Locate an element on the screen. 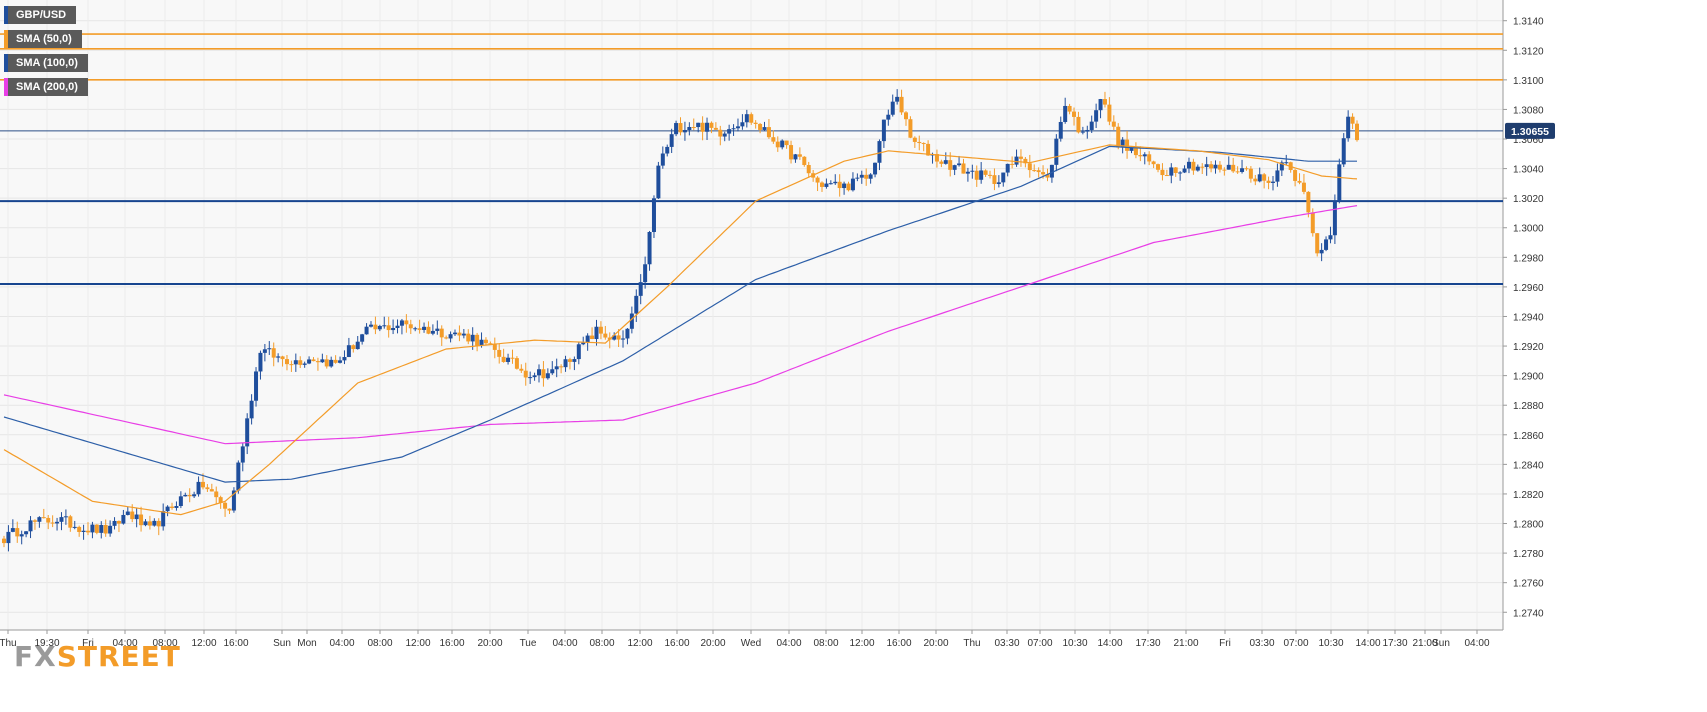 The height and width of the screenshot is (712, 1707). legend-label: SMA (100,0) is located at coordinates (47, 63).